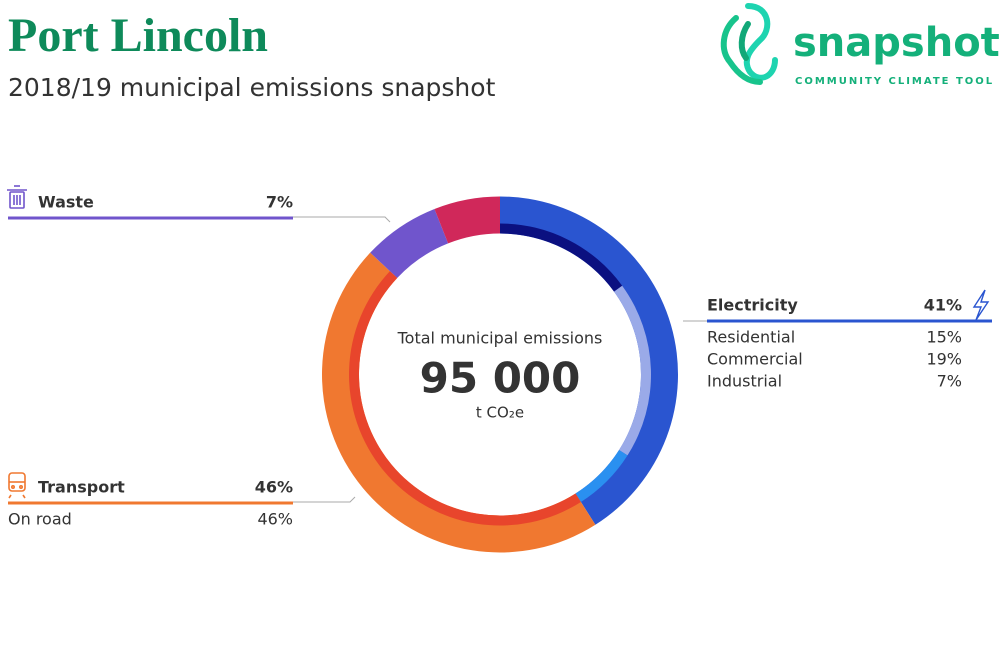 Image resolution: width=1000 pixels, height=670 pixels. Describe the element at coordinates (274, 487) in the screenshot. I see `sector-value: 46%` at that location.